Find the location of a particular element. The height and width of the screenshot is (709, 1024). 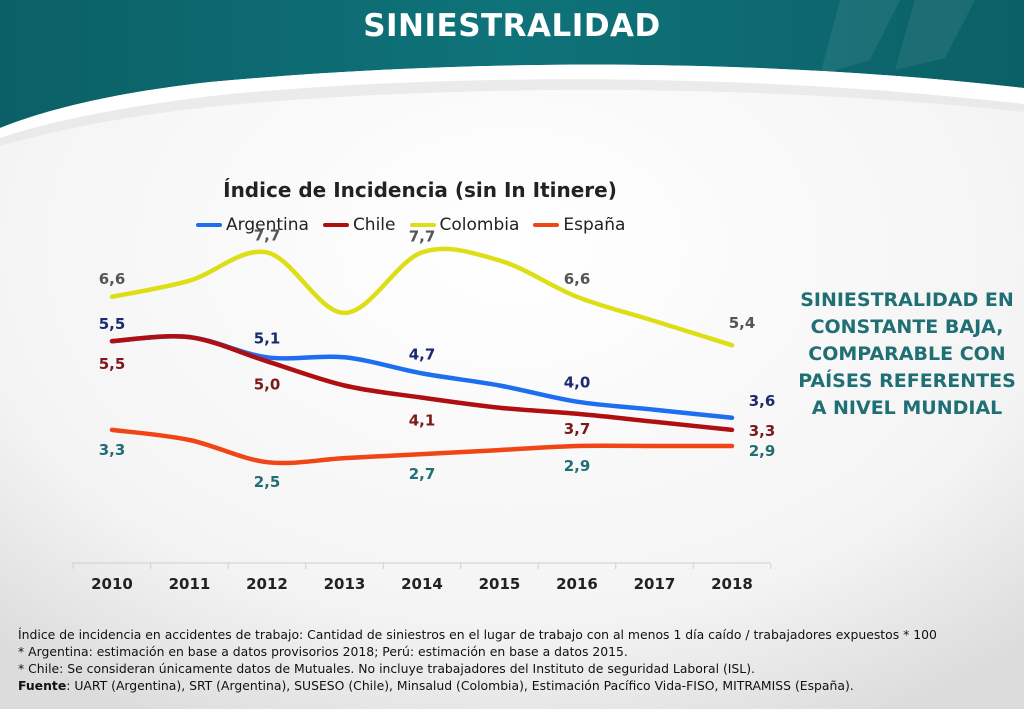

source-label: Fuente is located at coordinates (42, 685).